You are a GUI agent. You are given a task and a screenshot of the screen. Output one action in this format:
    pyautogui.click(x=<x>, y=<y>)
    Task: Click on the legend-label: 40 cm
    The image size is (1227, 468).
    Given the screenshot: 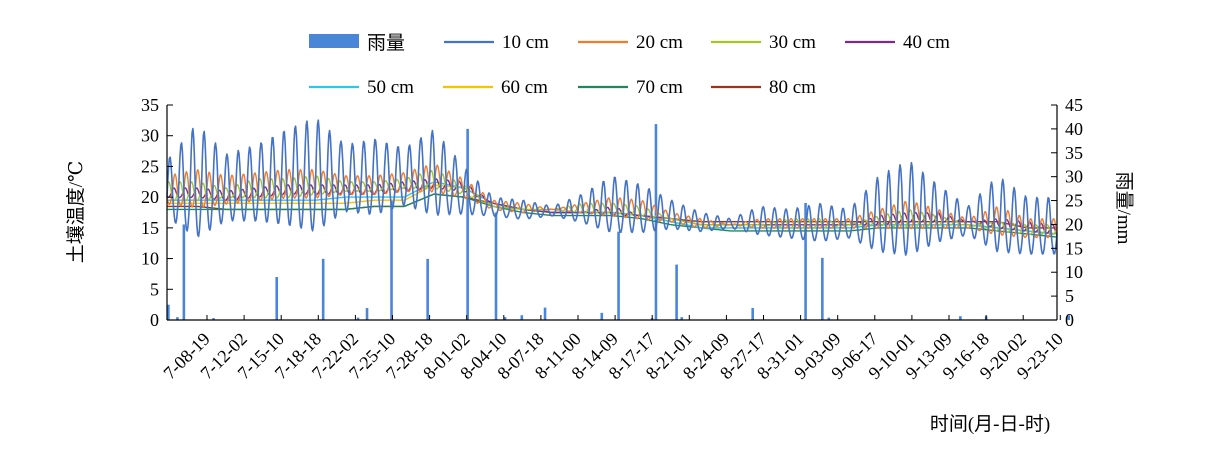 What is the action you would take?
    pyautogui.click(x=926, y=42)
    